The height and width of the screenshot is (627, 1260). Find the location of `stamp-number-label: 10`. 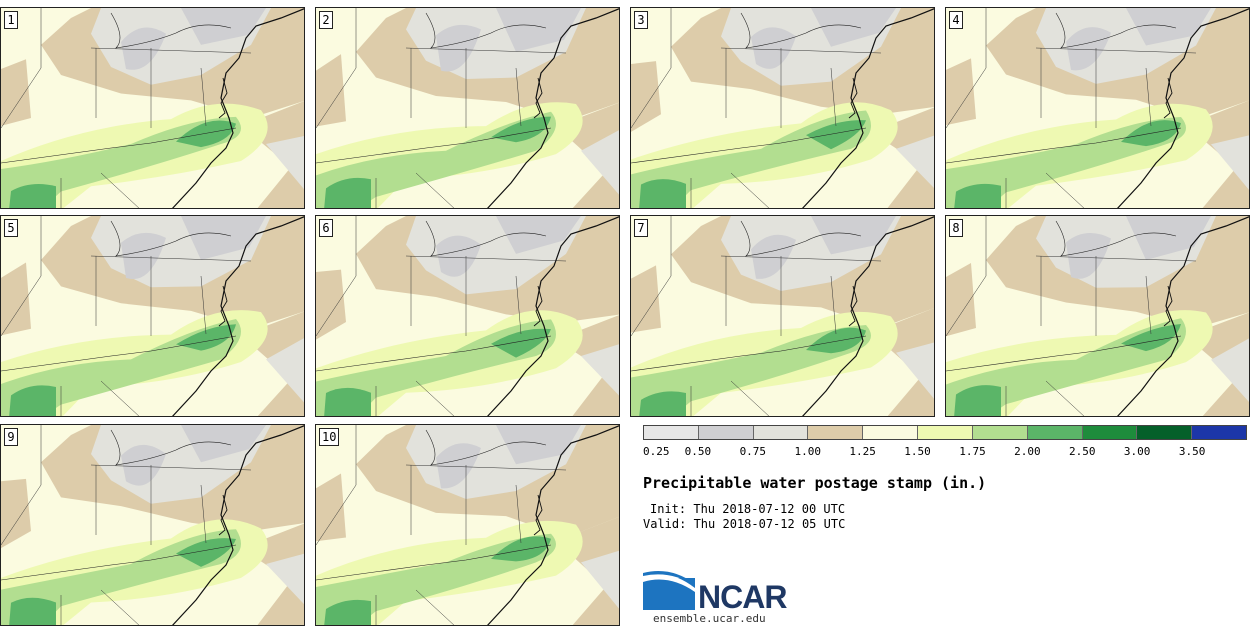

stamp-number-label: 10 is located at coordinates (329, 437).